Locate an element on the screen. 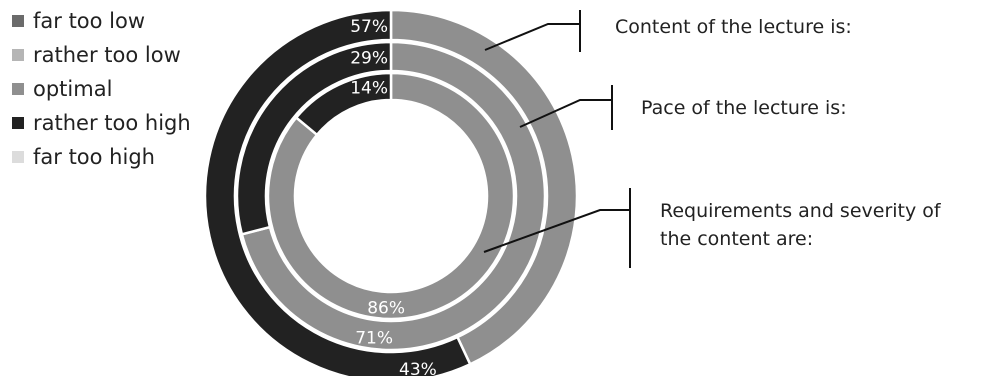  legend-item-rather-too-high: rather too high is located at coordinates (101, 123).